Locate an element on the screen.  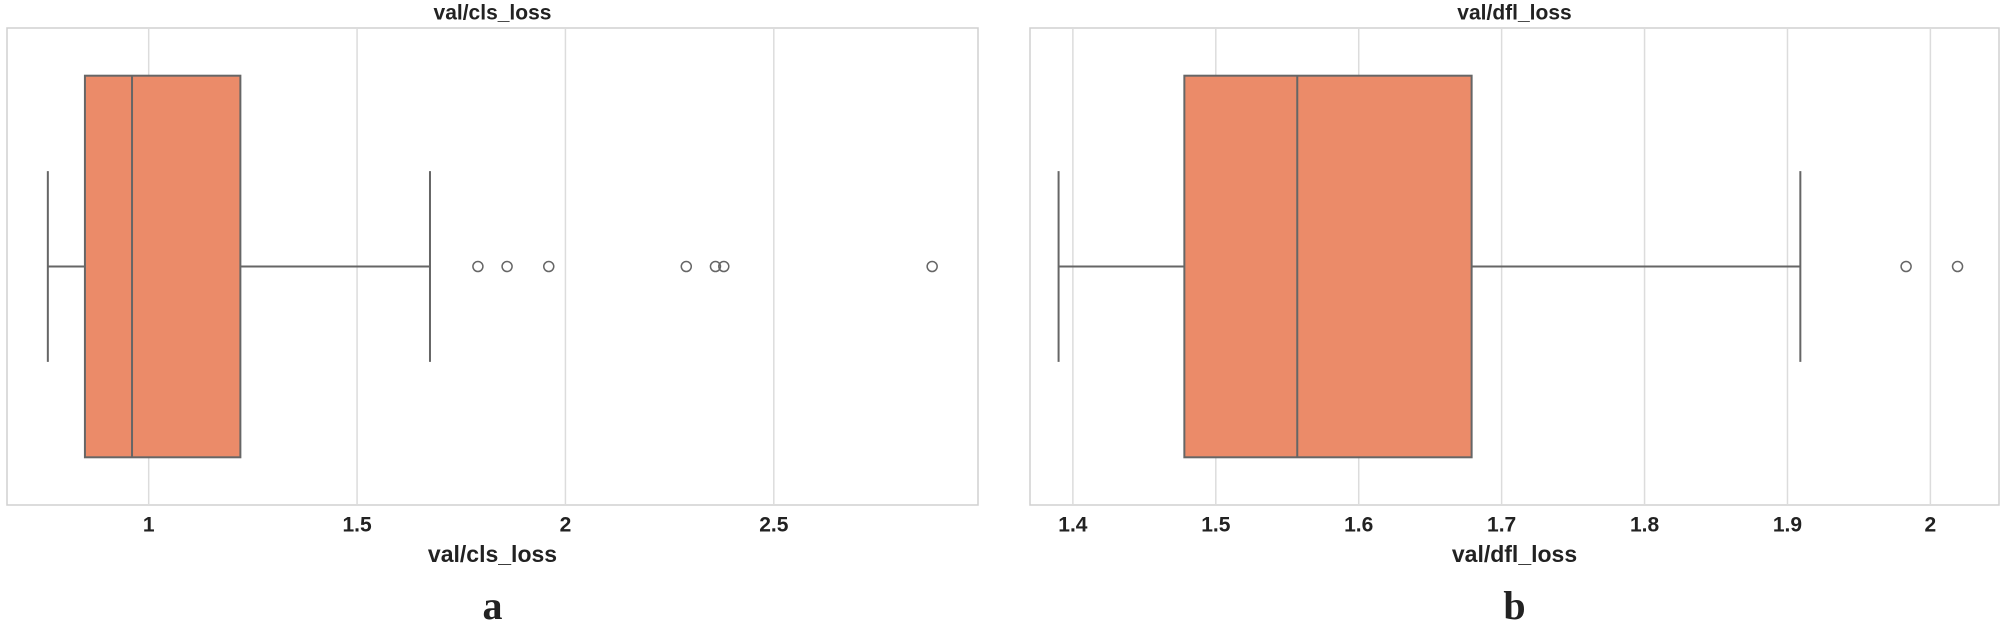
chart-title: val/cls_loss is located at coordinates (493, 13).